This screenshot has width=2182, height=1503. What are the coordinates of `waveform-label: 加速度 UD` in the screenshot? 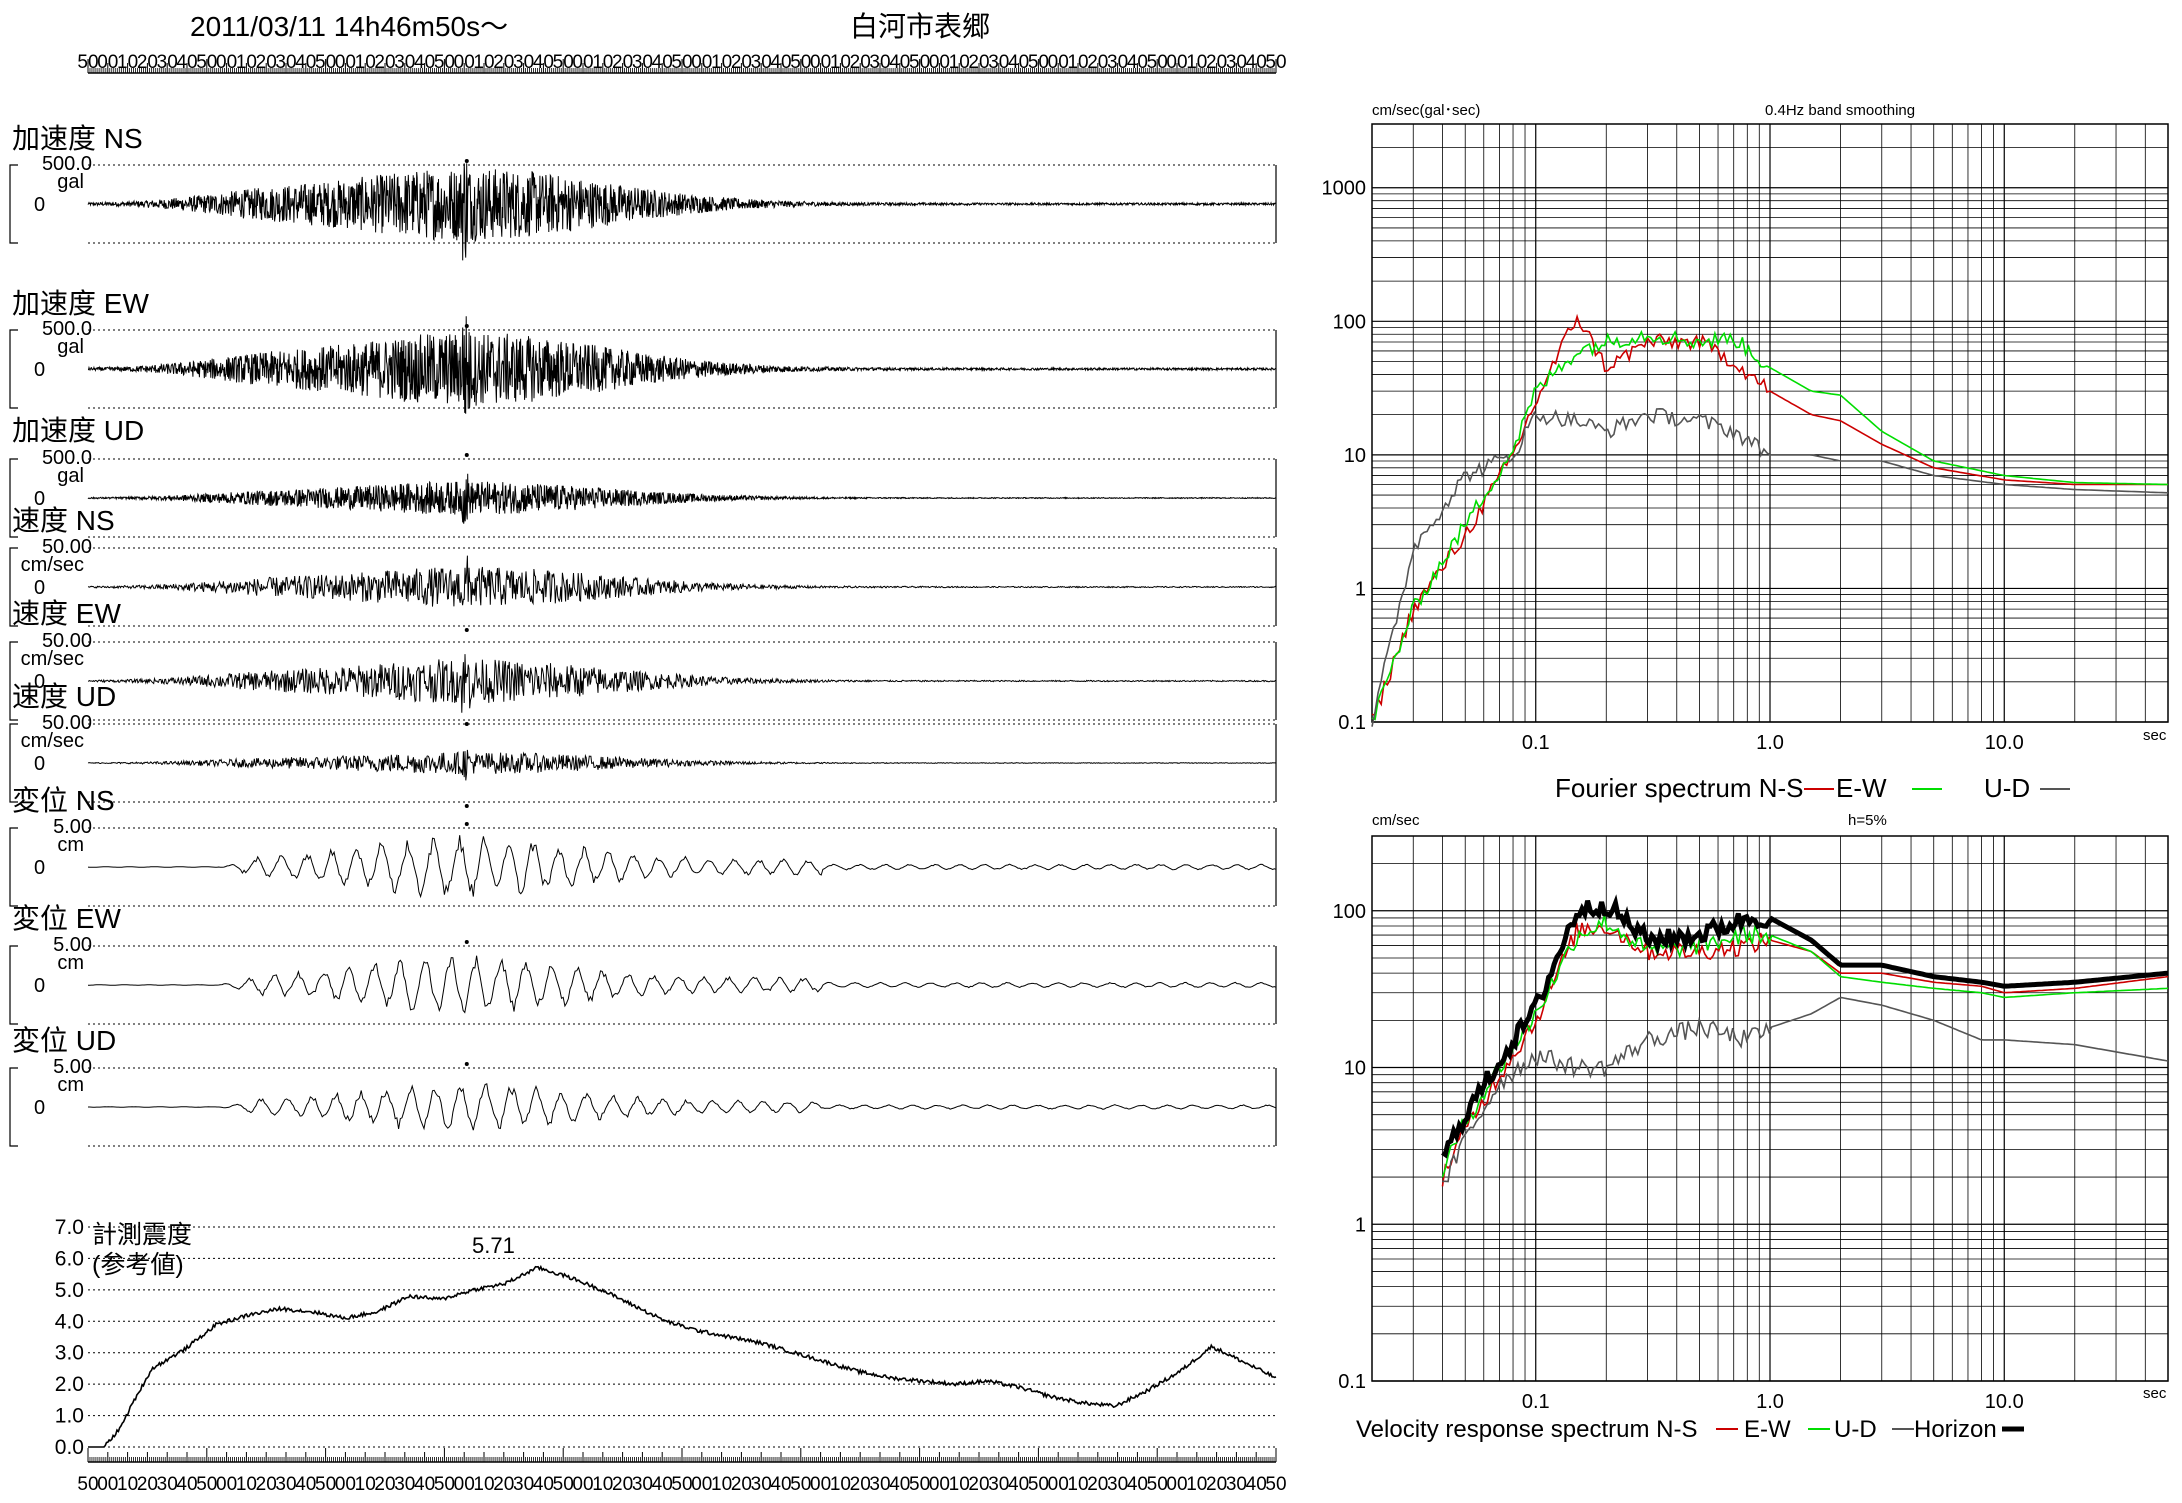 It's located at (78, 430).